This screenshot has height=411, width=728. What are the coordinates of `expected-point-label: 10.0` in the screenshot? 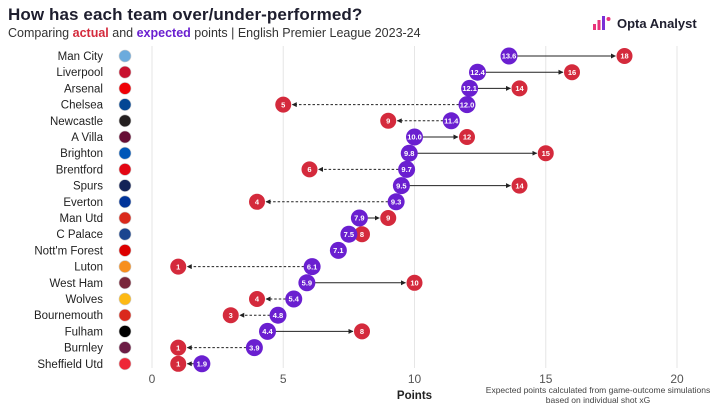 It's located at (414, 137).